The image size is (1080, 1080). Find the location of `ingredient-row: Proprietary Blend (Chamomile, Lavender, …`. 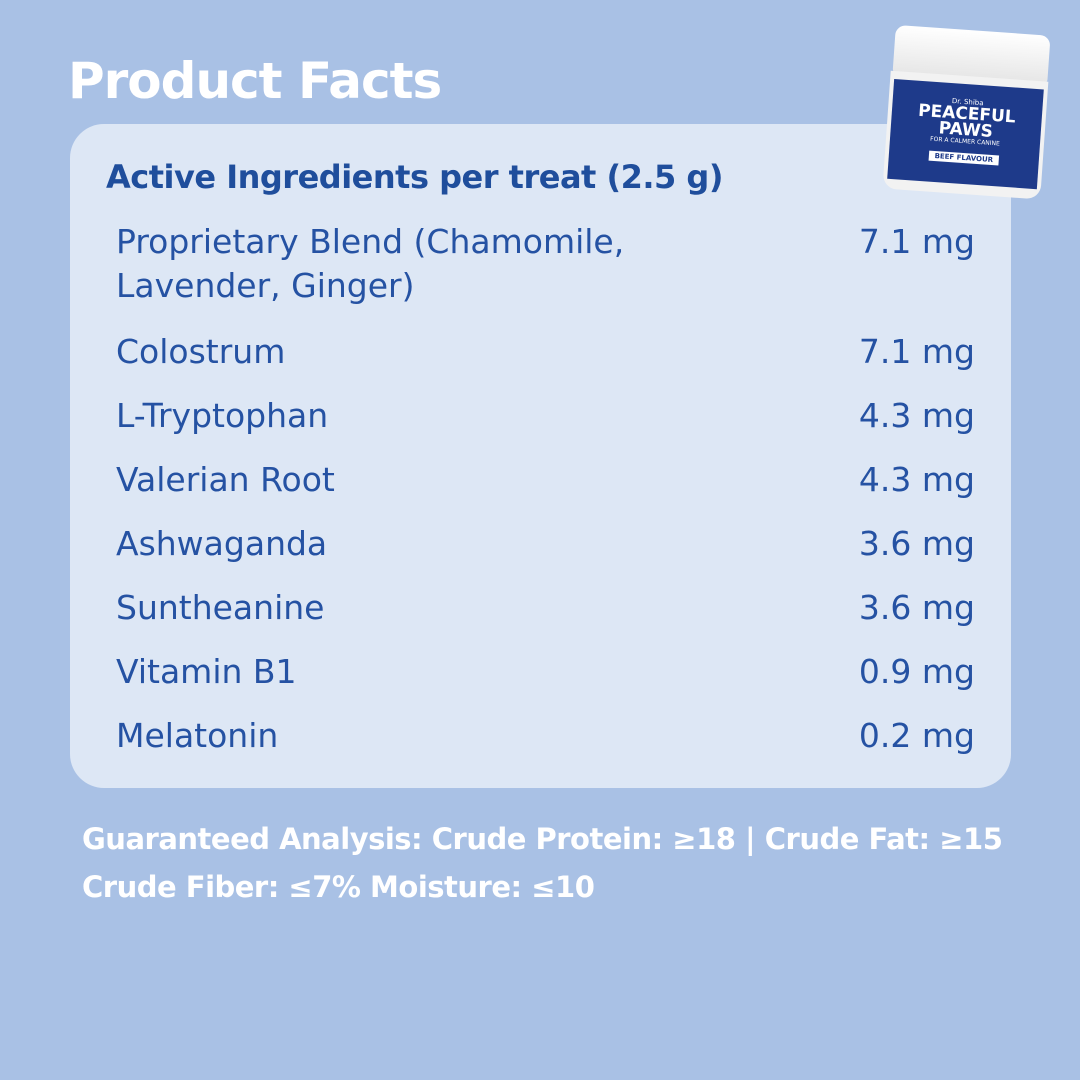

ingredient-row: Proprietary Blend (Chamomile, Lavender, … is located at coordinates (545, 264).